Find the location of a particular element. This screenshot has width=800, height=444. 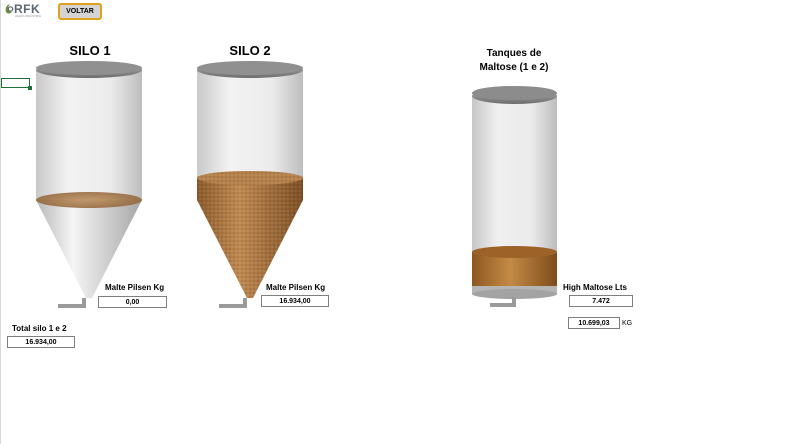

tank-value-label: High Maltose Lts is located at coordinates (595, 287).